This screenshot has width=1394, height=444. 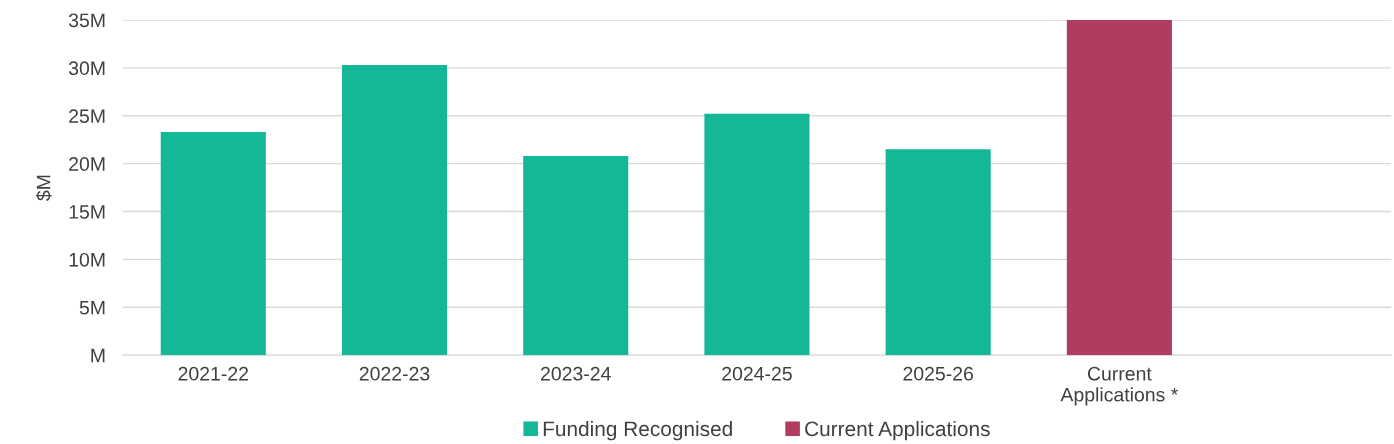 What do you see at coordinates (938, 373) in the screenshot?
I see `x-tick-label: 2025-26` at bounding box center [938, 373].